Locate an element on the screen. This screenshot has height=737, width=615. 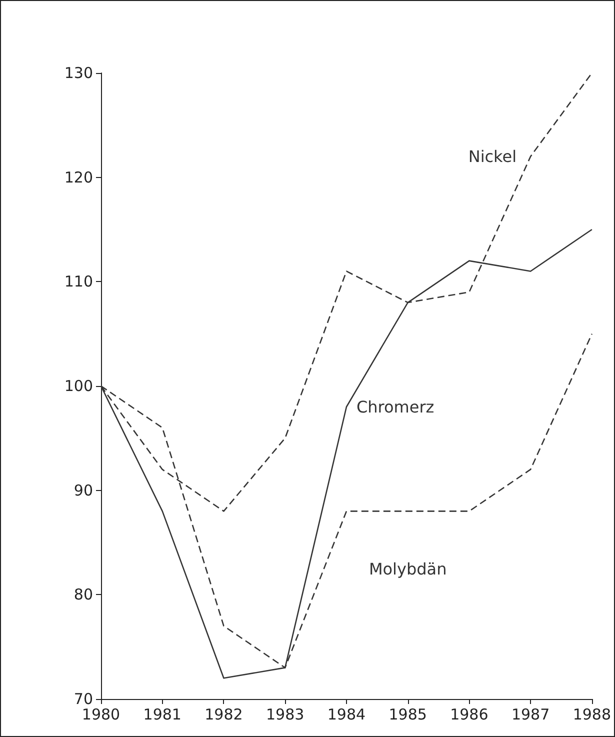
y-tick-label: 80 is located at coordinates (83, 595).